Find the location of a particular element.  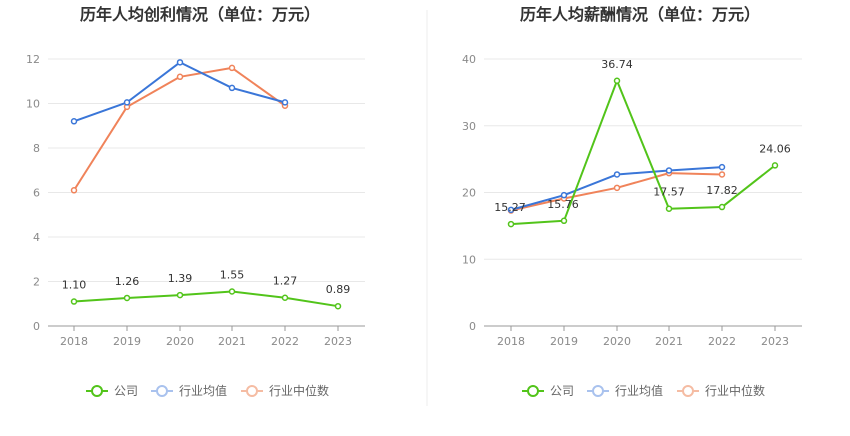

y-tick-label: 8 is located at coordinates (36, 148).